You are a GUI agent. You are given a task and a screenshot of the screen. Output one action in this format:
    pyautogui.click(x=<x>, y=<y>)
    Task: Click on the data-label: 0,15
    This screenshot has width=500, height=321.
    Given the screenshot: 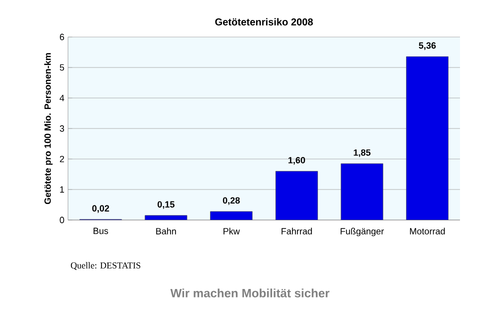 What is the action you would take?
    pyautogui.click(x=166, y=205)
    